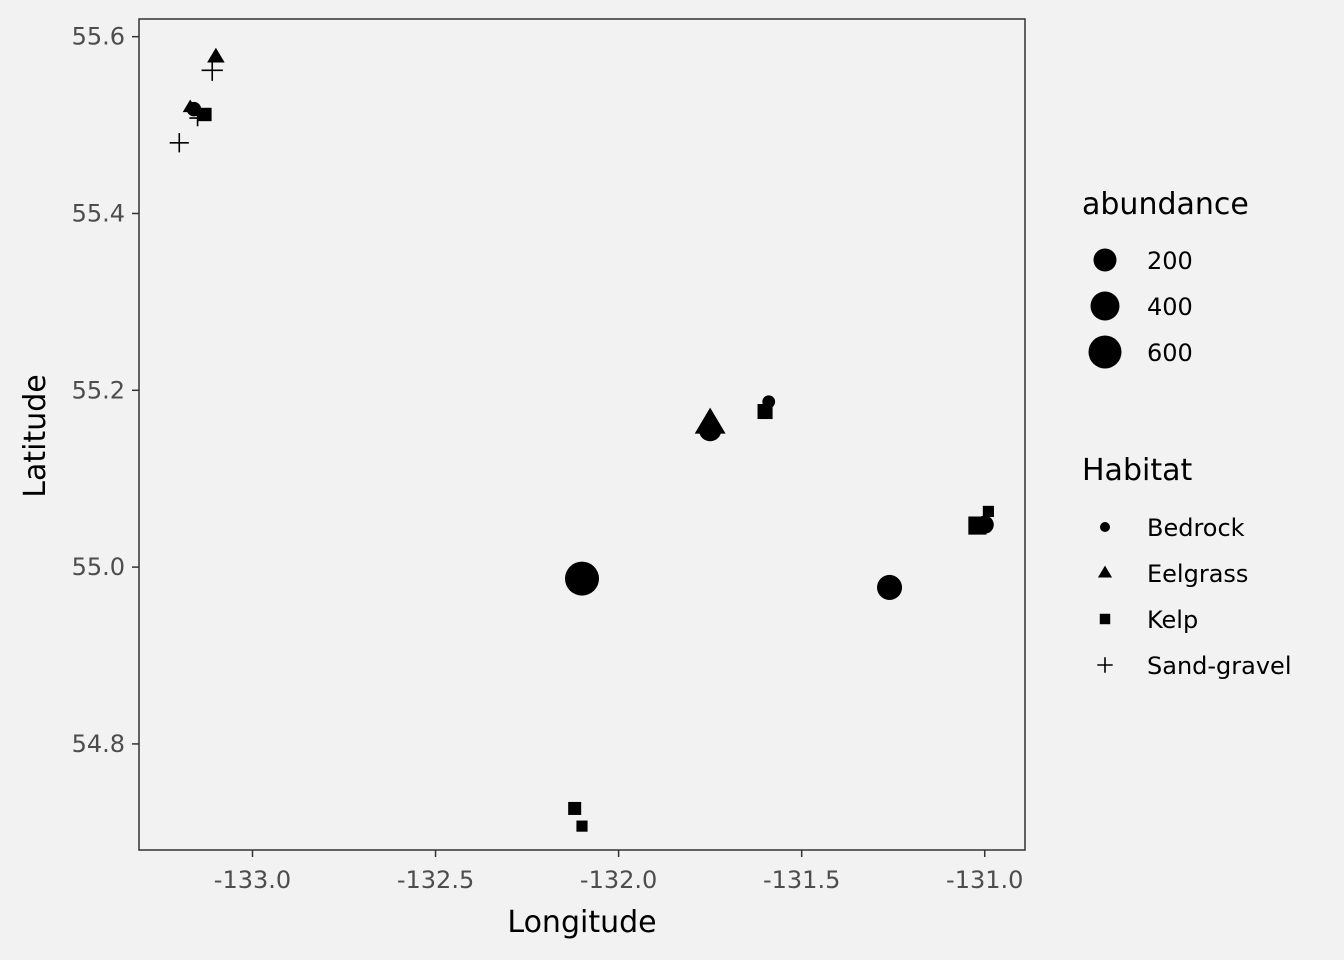 The height and width of the screenshot is (960, 1344). What do you see at coordinates (252, 880) in the screenshot?
I see `x-tick-label: -133.0` at bounding box center [252, 880].